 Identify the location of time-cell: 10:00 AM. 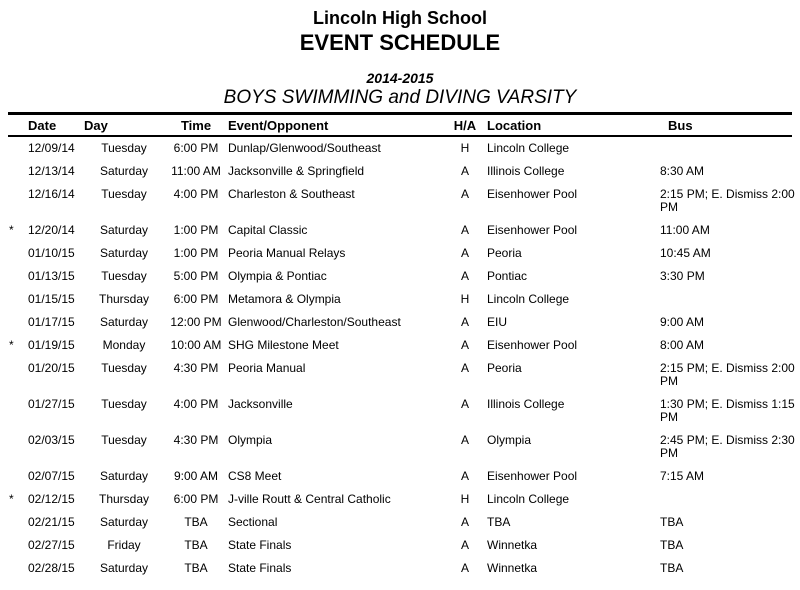
(196, 345).